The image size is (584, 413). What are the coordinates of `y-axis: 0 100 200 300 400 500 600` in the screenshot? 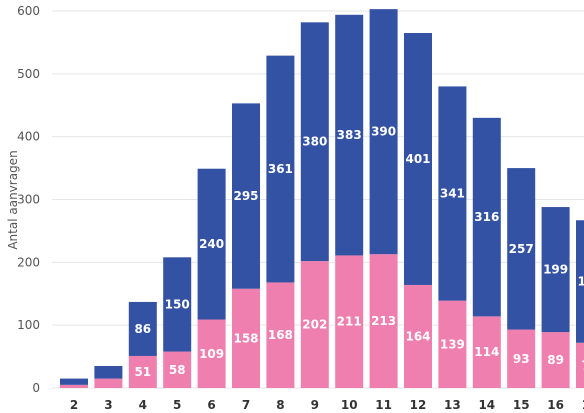 It's located at (28, 199).